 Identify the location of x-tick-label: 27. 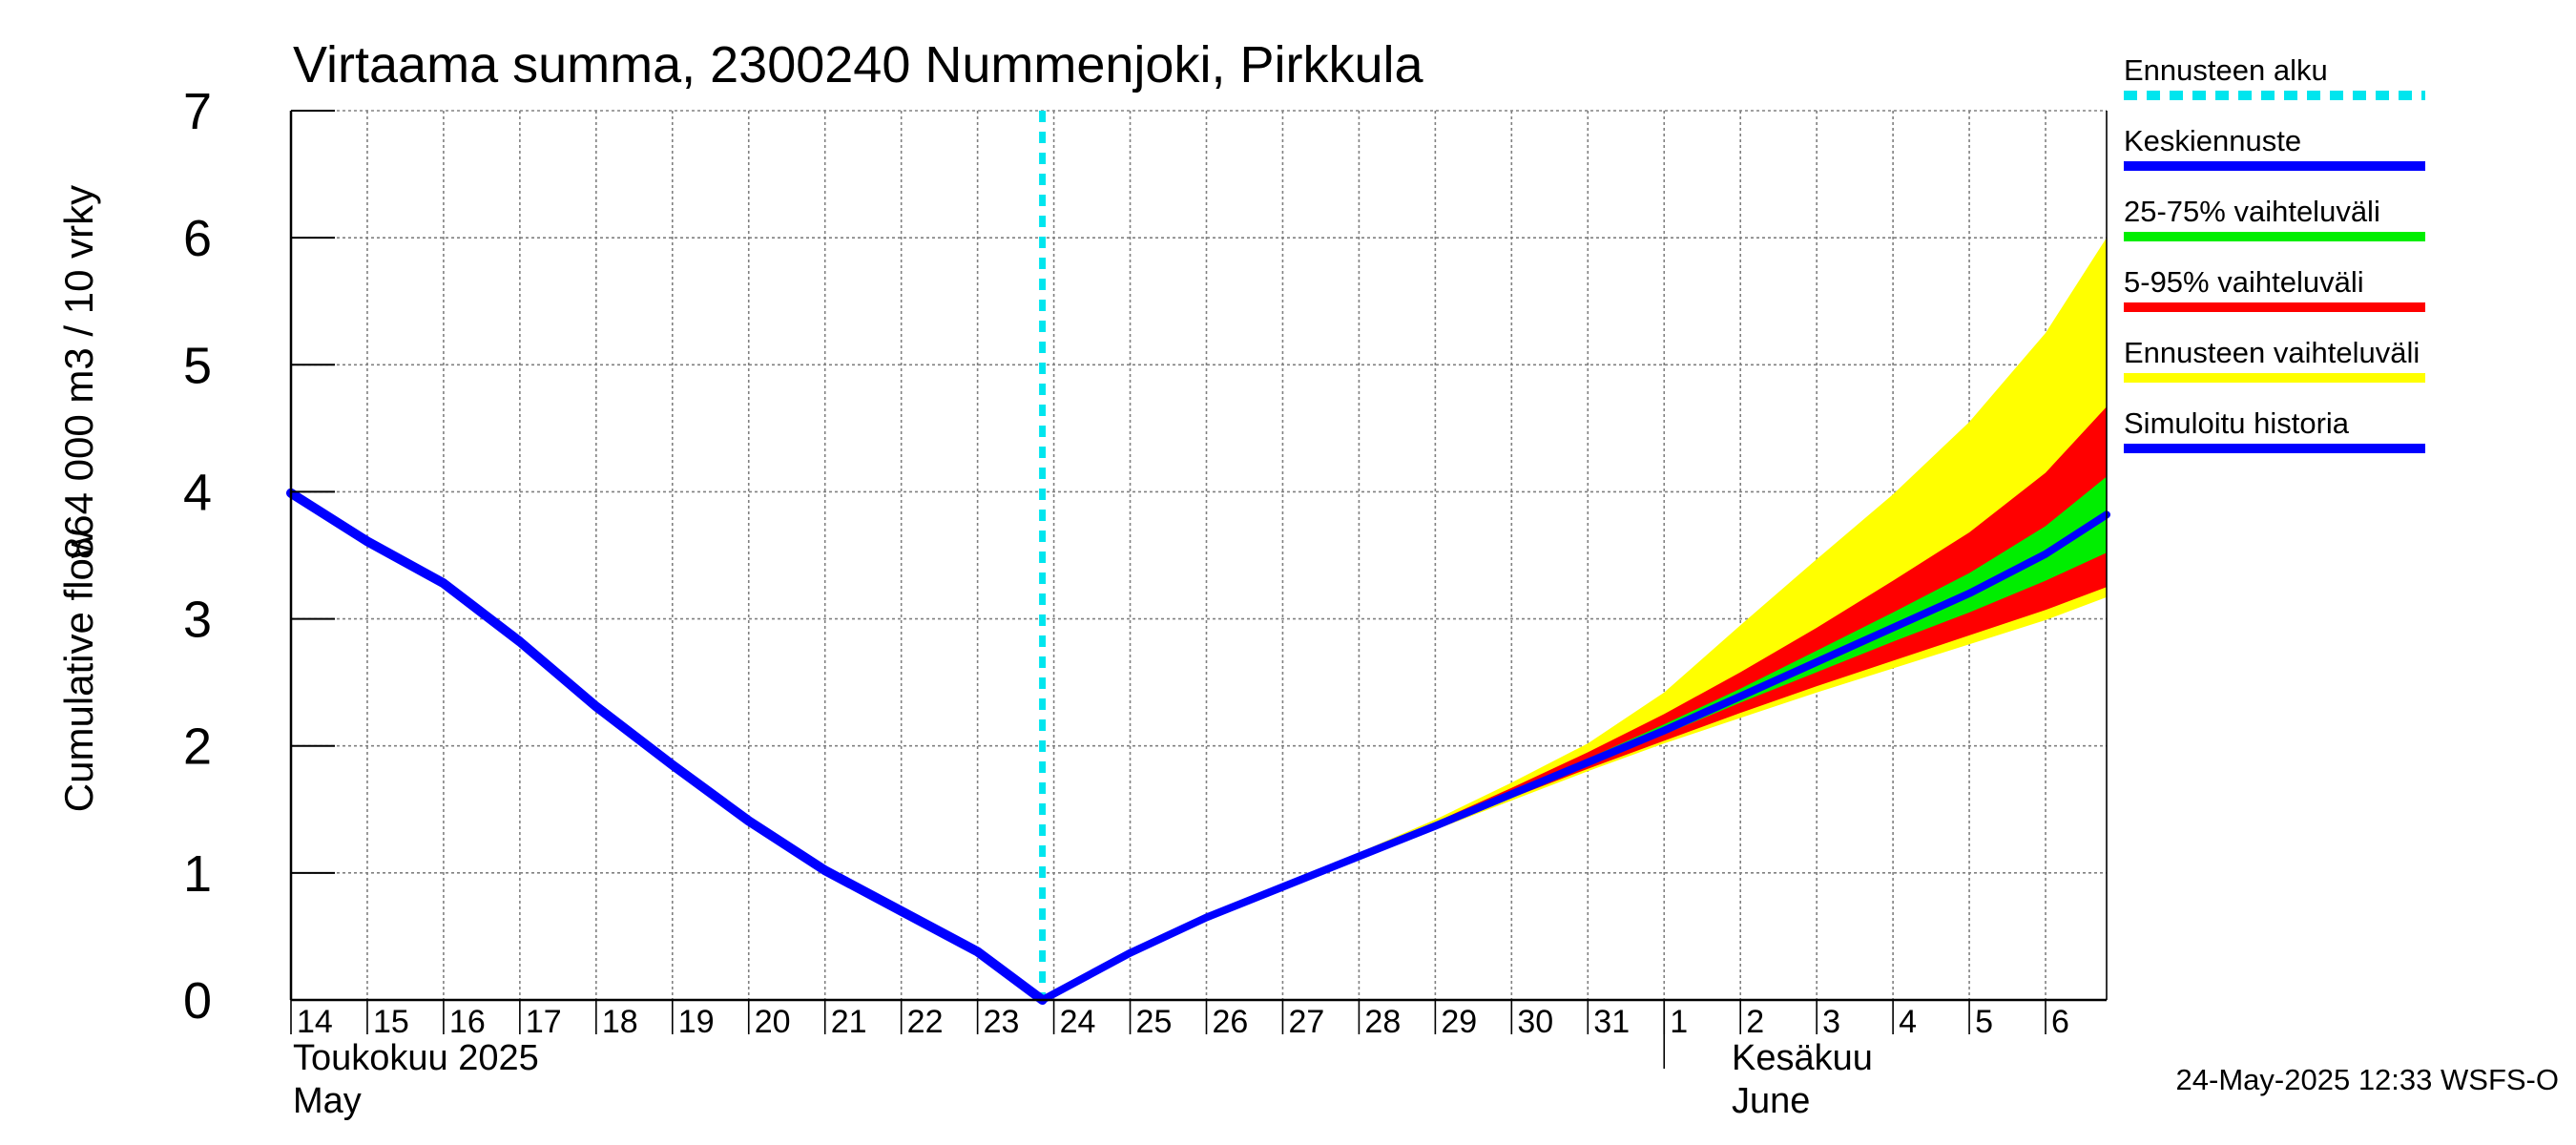
(1306, 1022).